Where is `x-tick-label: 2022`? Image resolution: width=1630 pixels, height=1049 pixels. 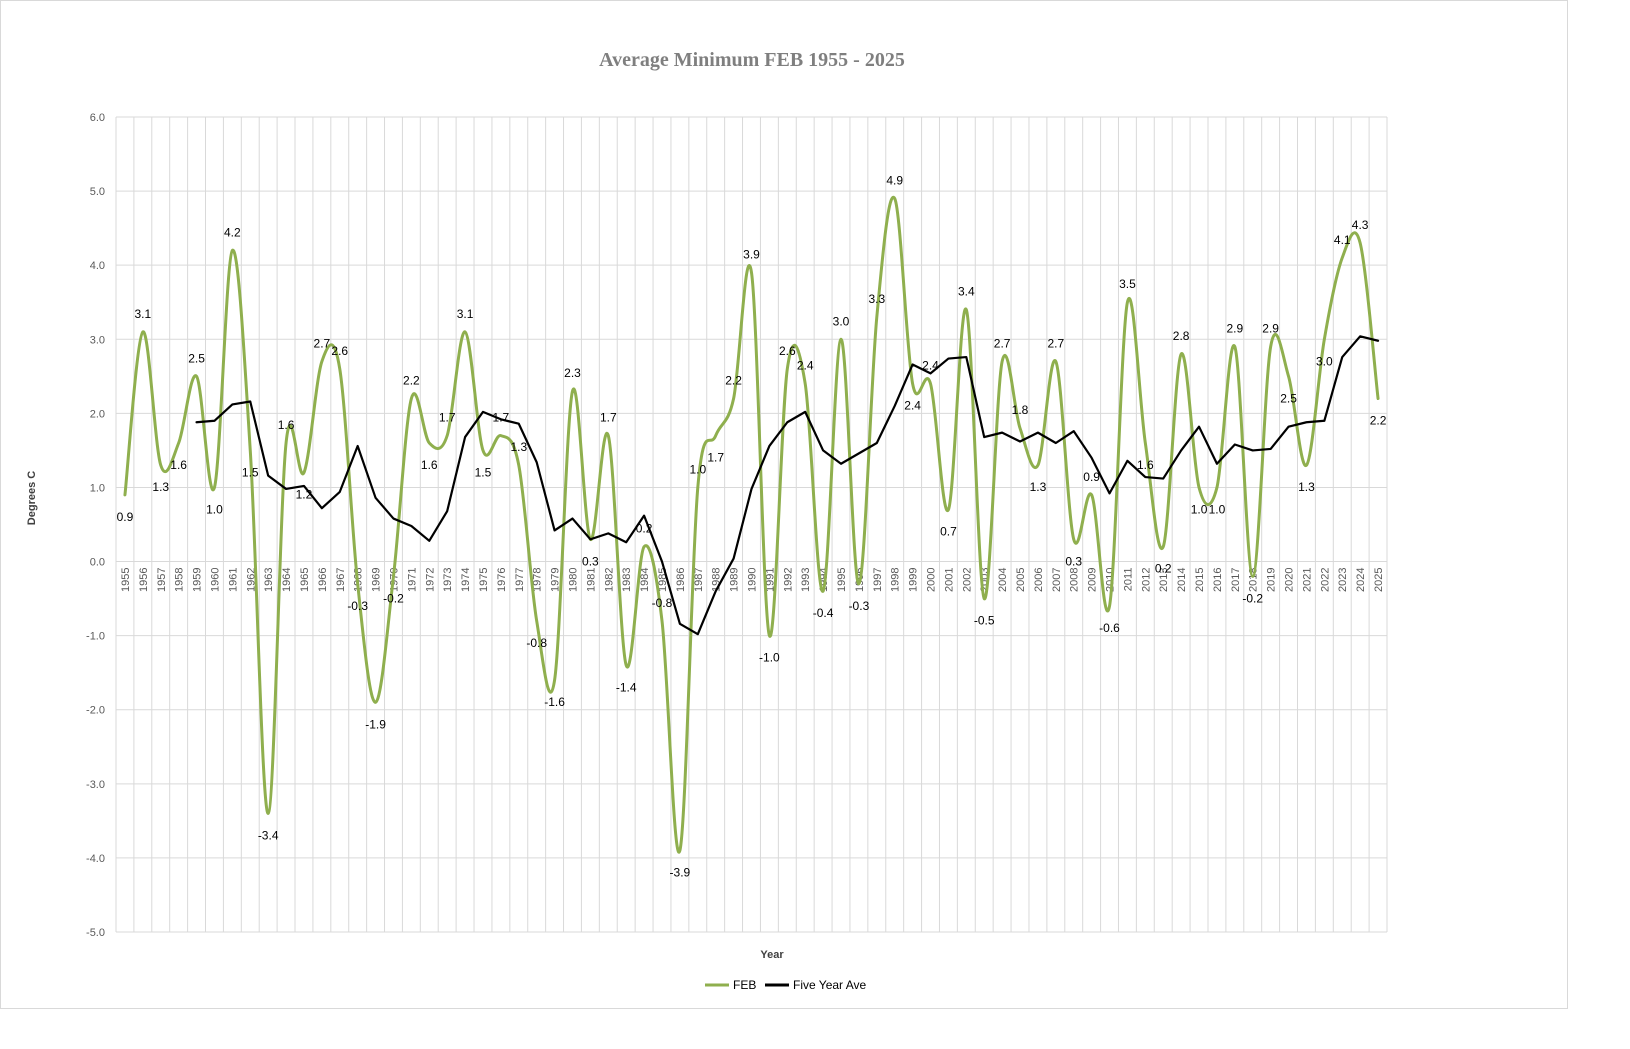
x-tick-label: 2022 is located at coordinates (1325, 580).